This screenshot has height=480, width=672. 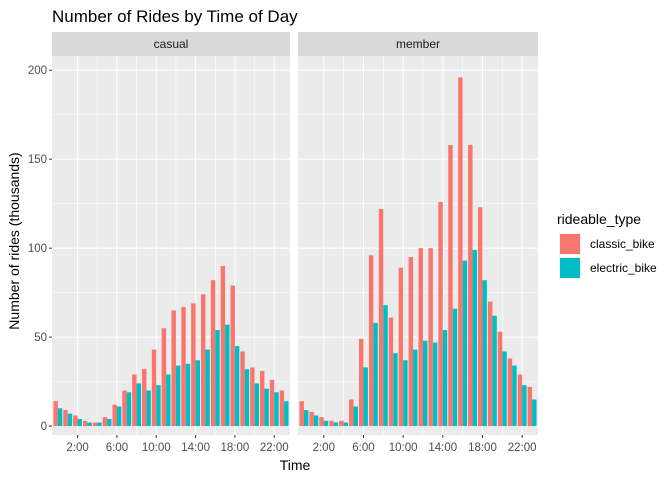 What do you see at coordinates (622, 244) in the screenshot?
I see `legend-label-classic_bike: classic_bike` at bounding box center [622, 244].